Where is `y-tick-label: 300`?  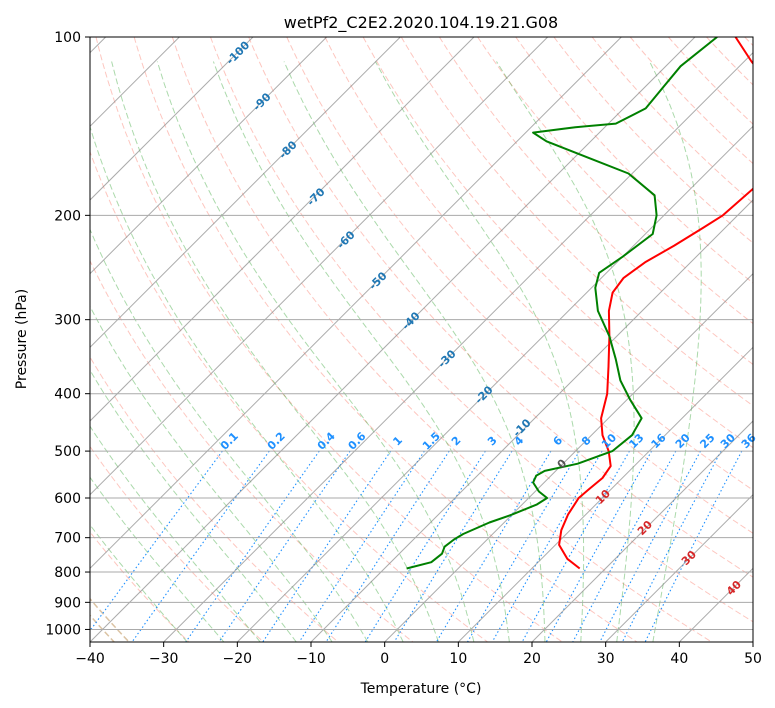
y-tick-label: 300 is located at coordinates (67, 321).